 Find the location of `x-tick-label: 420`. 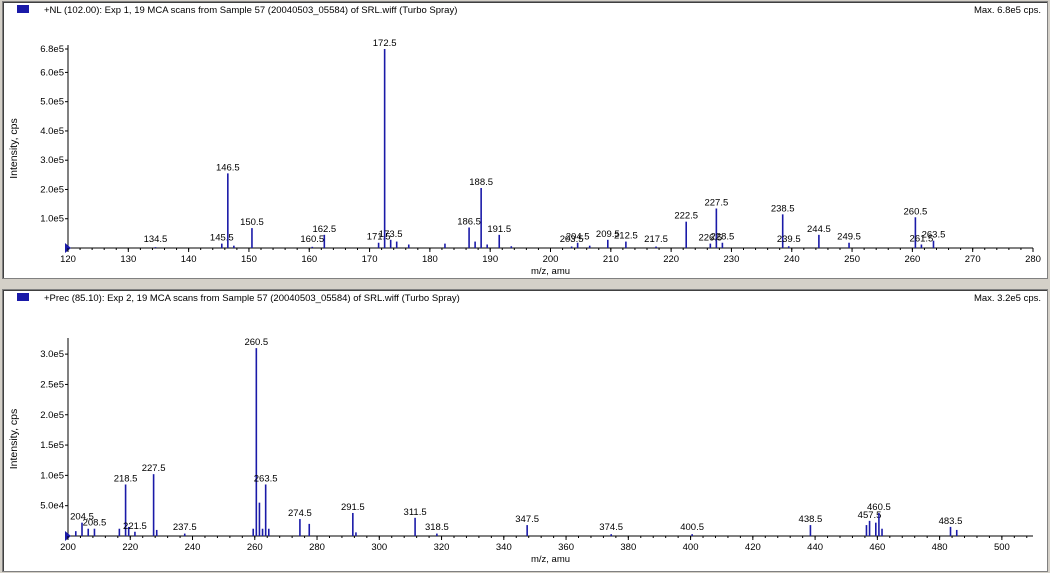

x-tick-label: 420 is located at coordinates (753, 547).